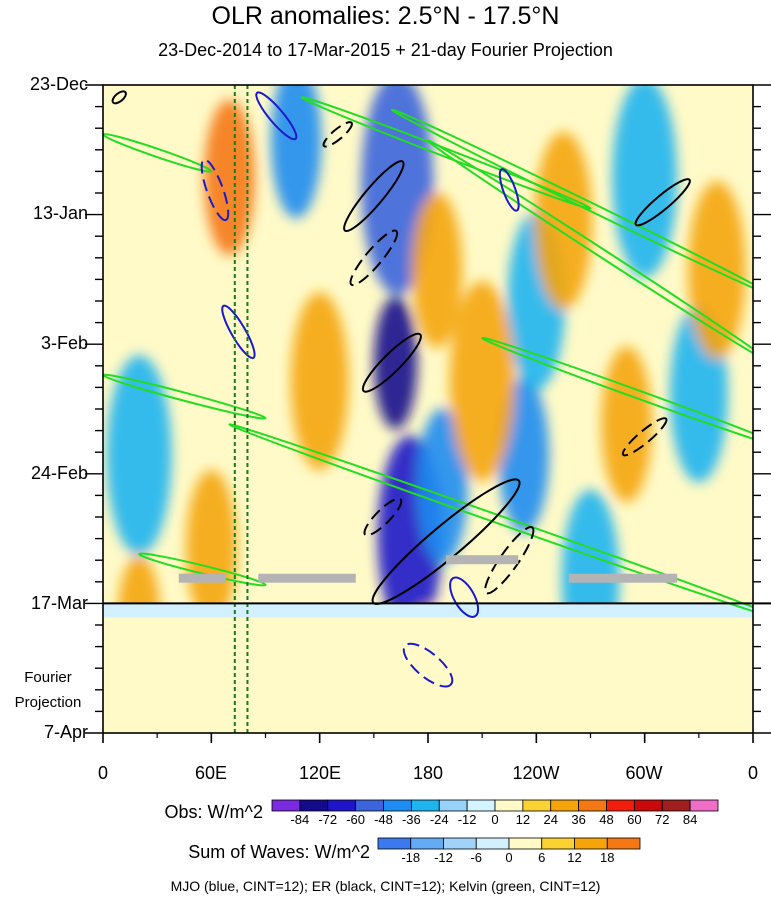 This screenshot has height=899, width=771. I want to click on waves-colorbar-label: -6, so click(476, 857).